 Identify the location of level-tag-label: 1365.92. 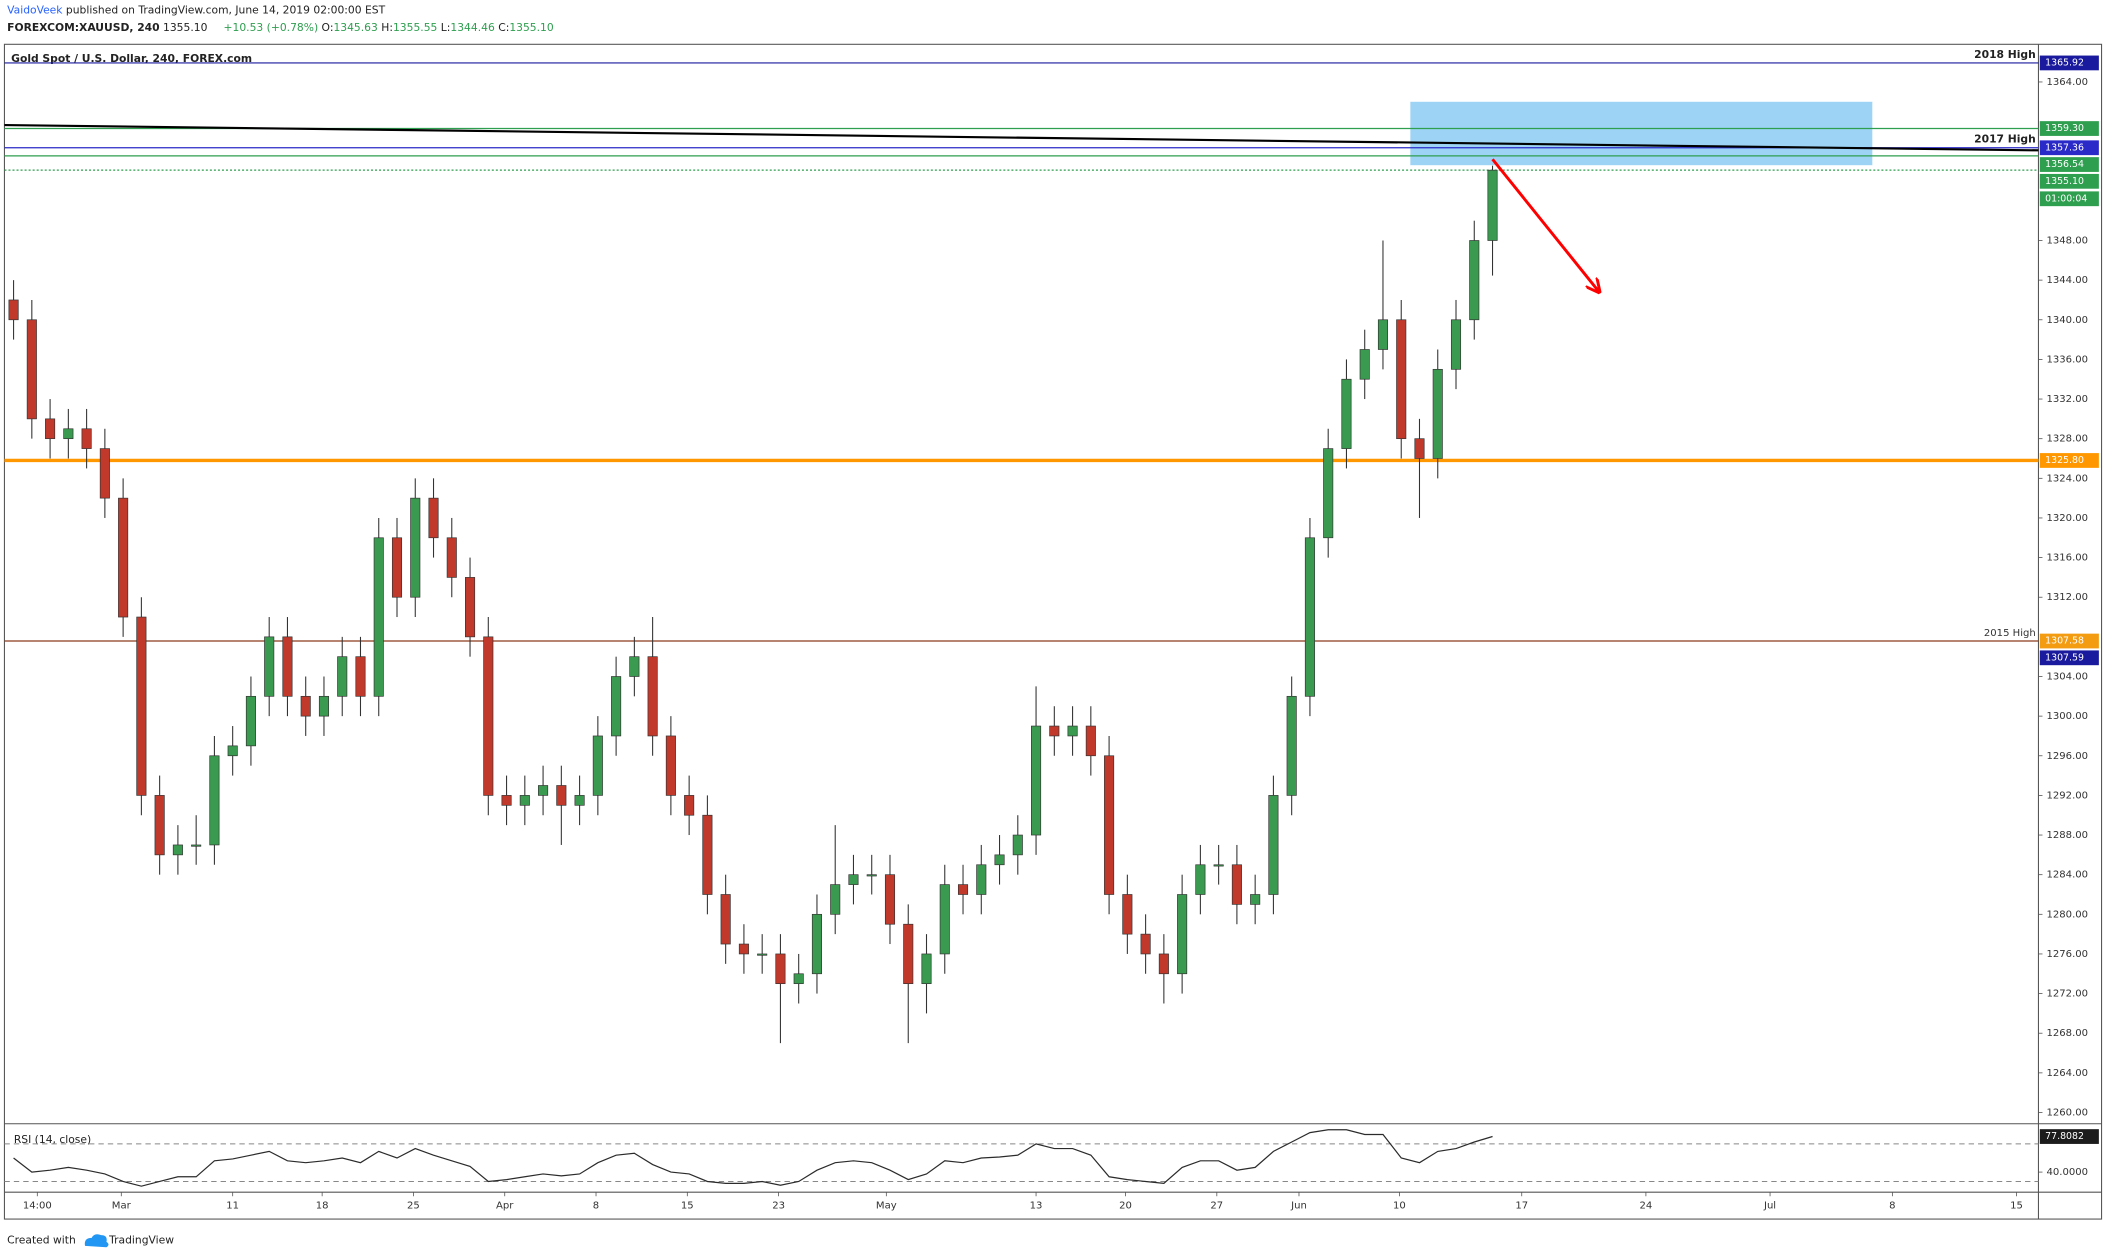
(2064, 62).